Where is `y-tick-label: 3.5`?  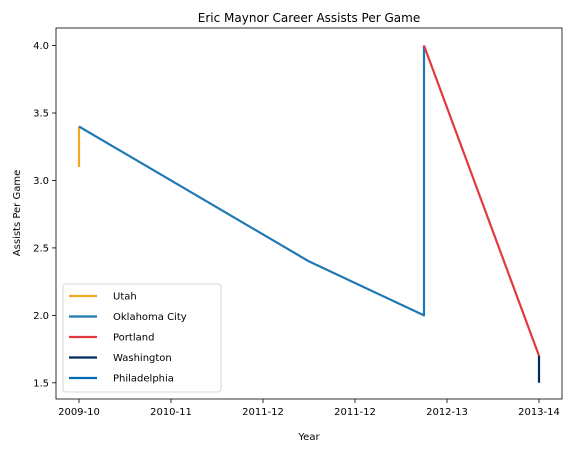 y-tick-label: 3.5 is located at coordinates (41, 113).